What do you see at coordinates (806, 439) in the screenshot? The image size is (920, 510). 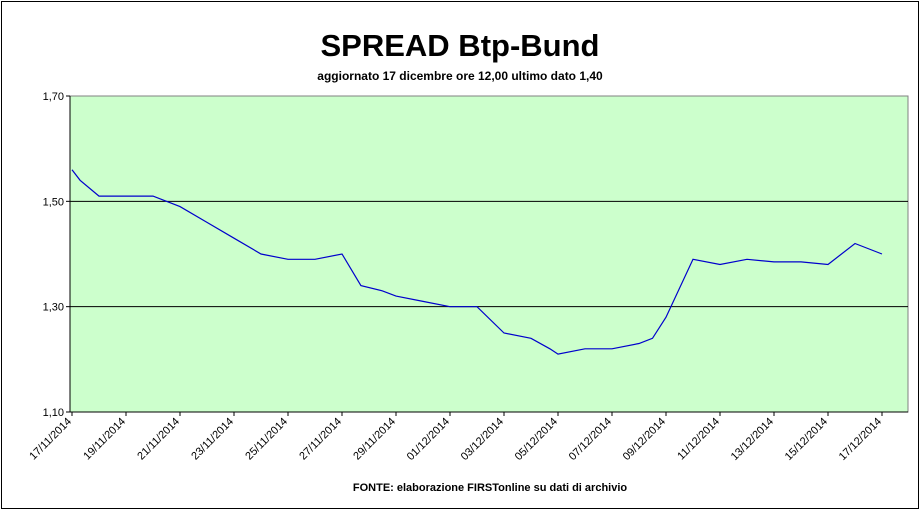 I see `x-tick-label: 15/12/2014` at bounding box center [806, 439].